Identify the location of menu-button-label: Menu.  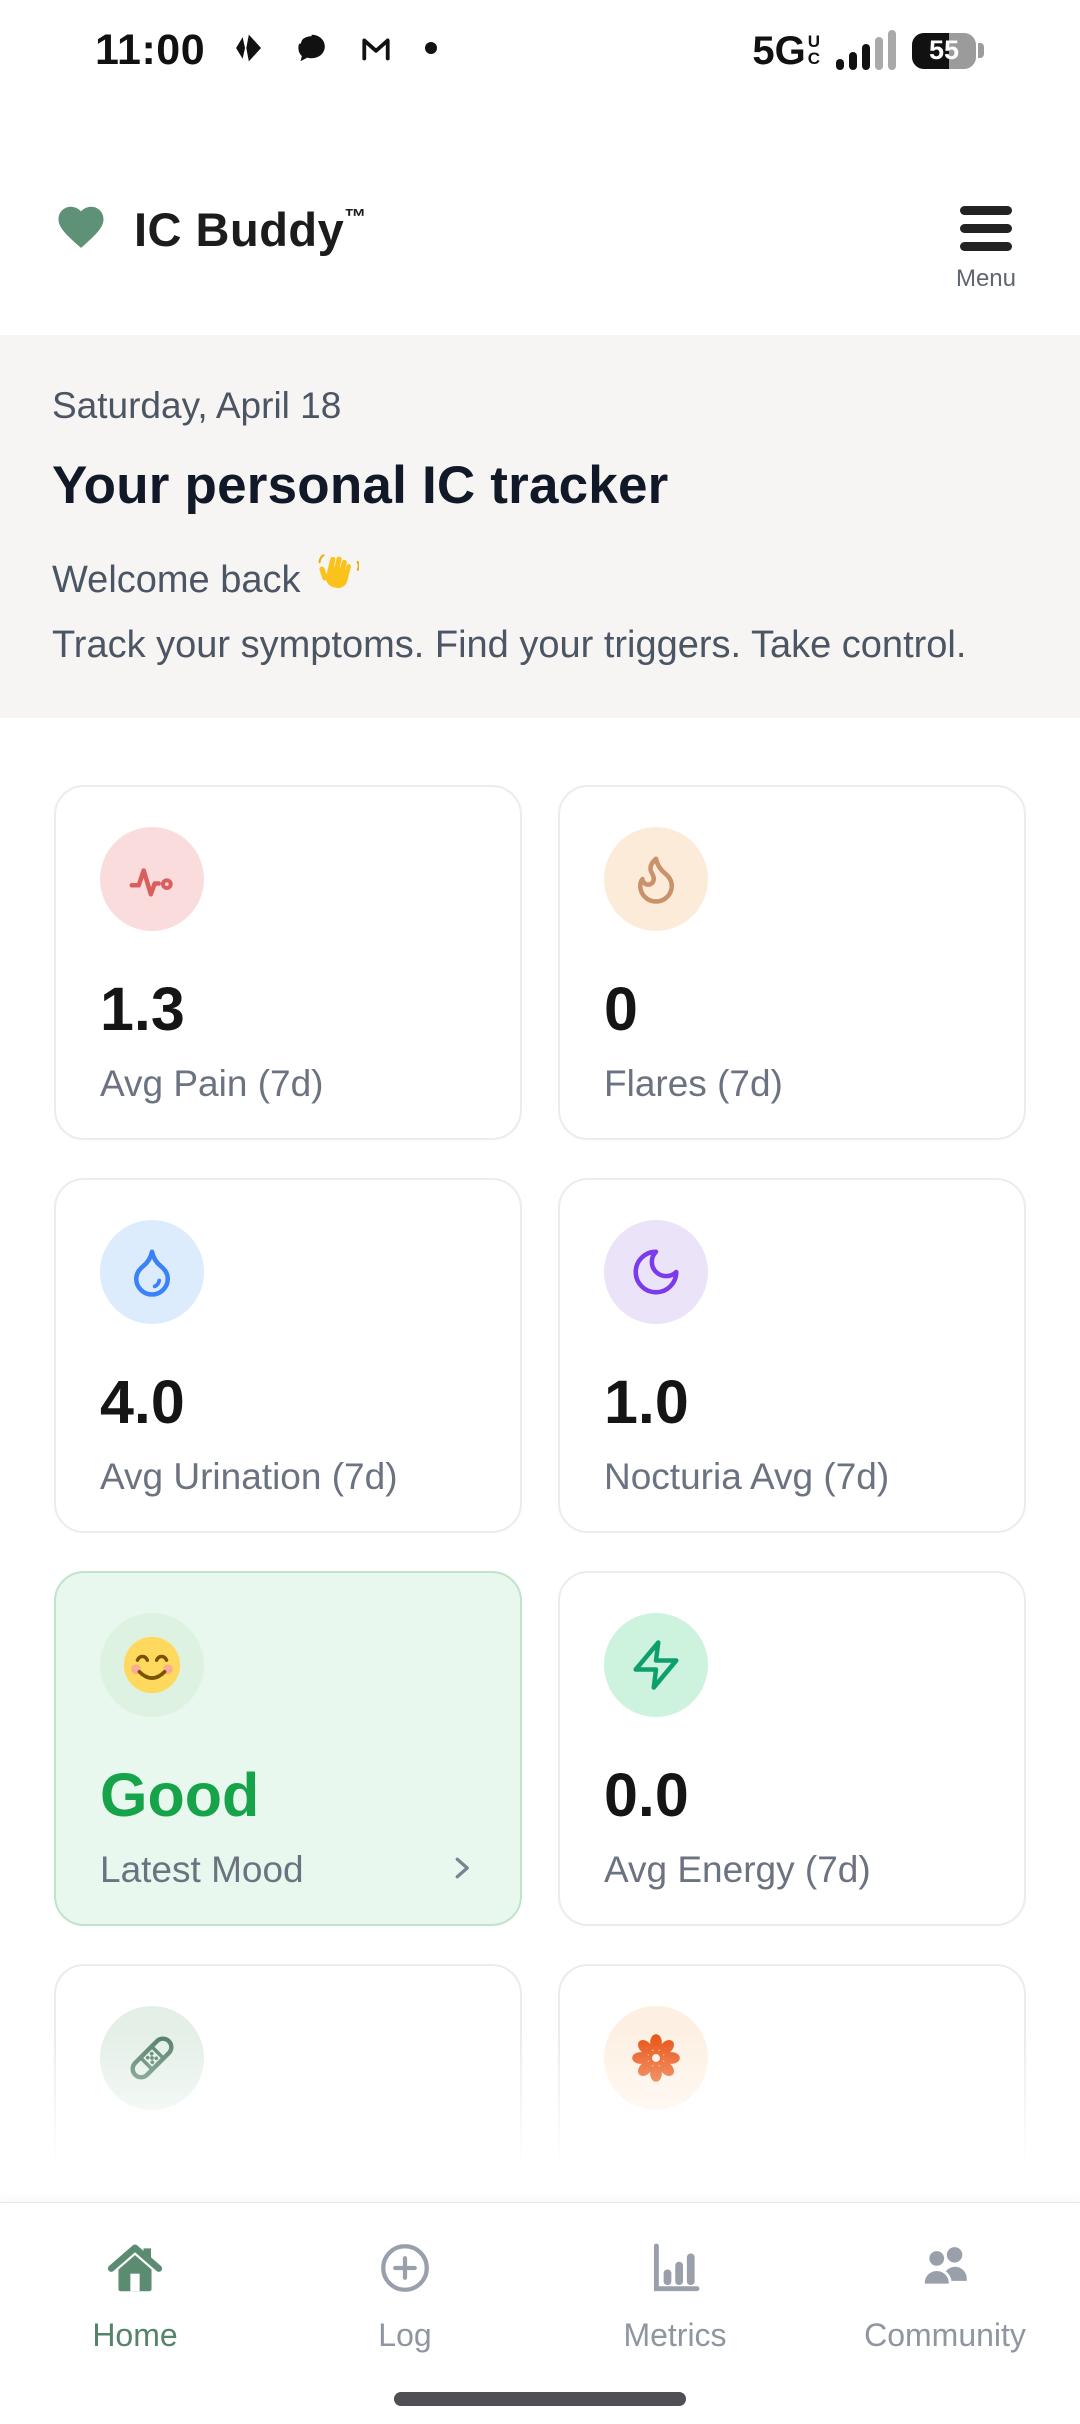
(985, 278).